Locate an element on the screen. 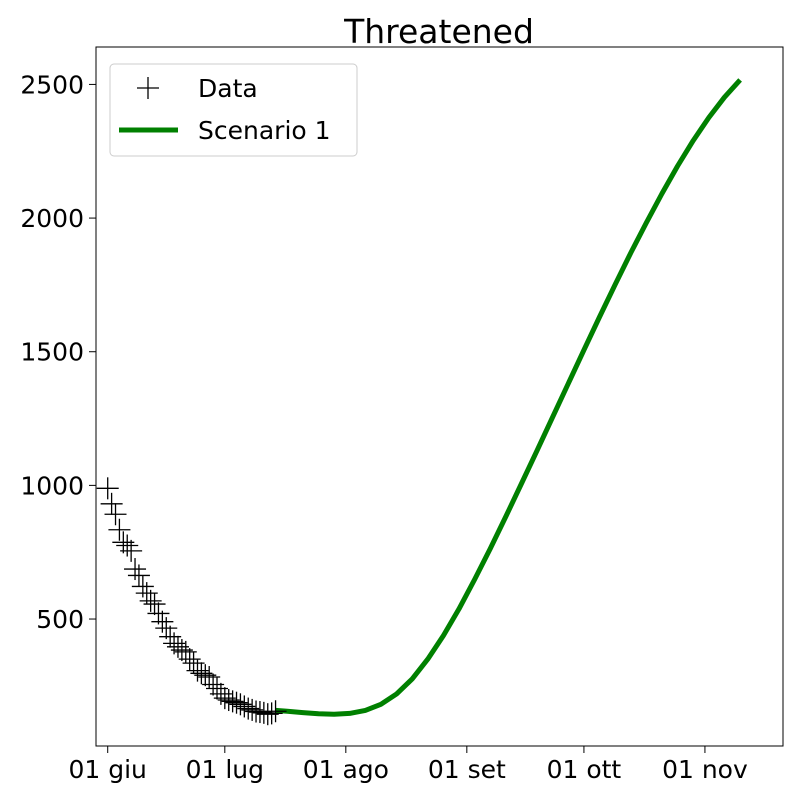 This screenshot has height=800, width=800. y-tick-label: 2000 is located at coordinates (52, 218).